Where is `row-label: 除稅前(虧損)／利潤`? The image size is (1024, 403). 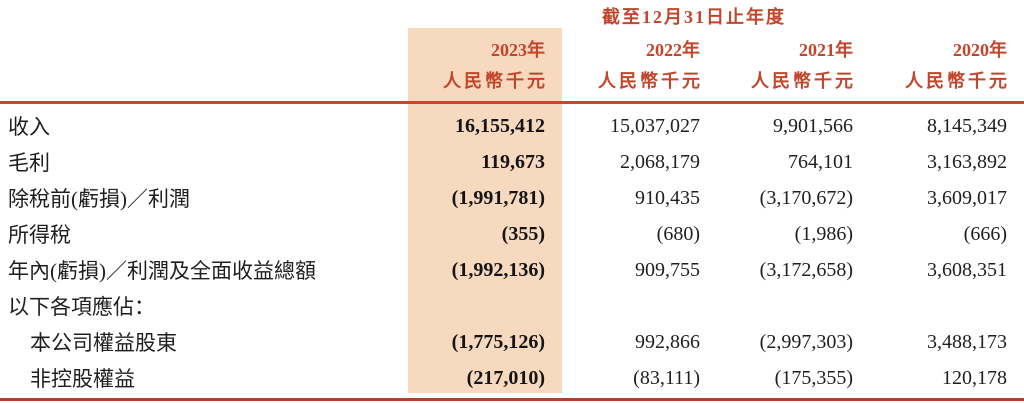 row-label: 除稅前(虧損)／利潤 is located at coordinates (99, 199).